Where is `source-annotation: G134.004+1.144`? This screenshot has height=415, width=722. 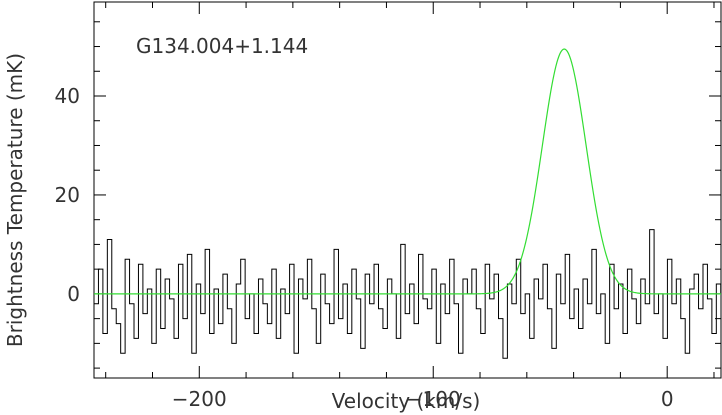
source-annotation: G134.004+1.144 is located at coordinates (222, 46).